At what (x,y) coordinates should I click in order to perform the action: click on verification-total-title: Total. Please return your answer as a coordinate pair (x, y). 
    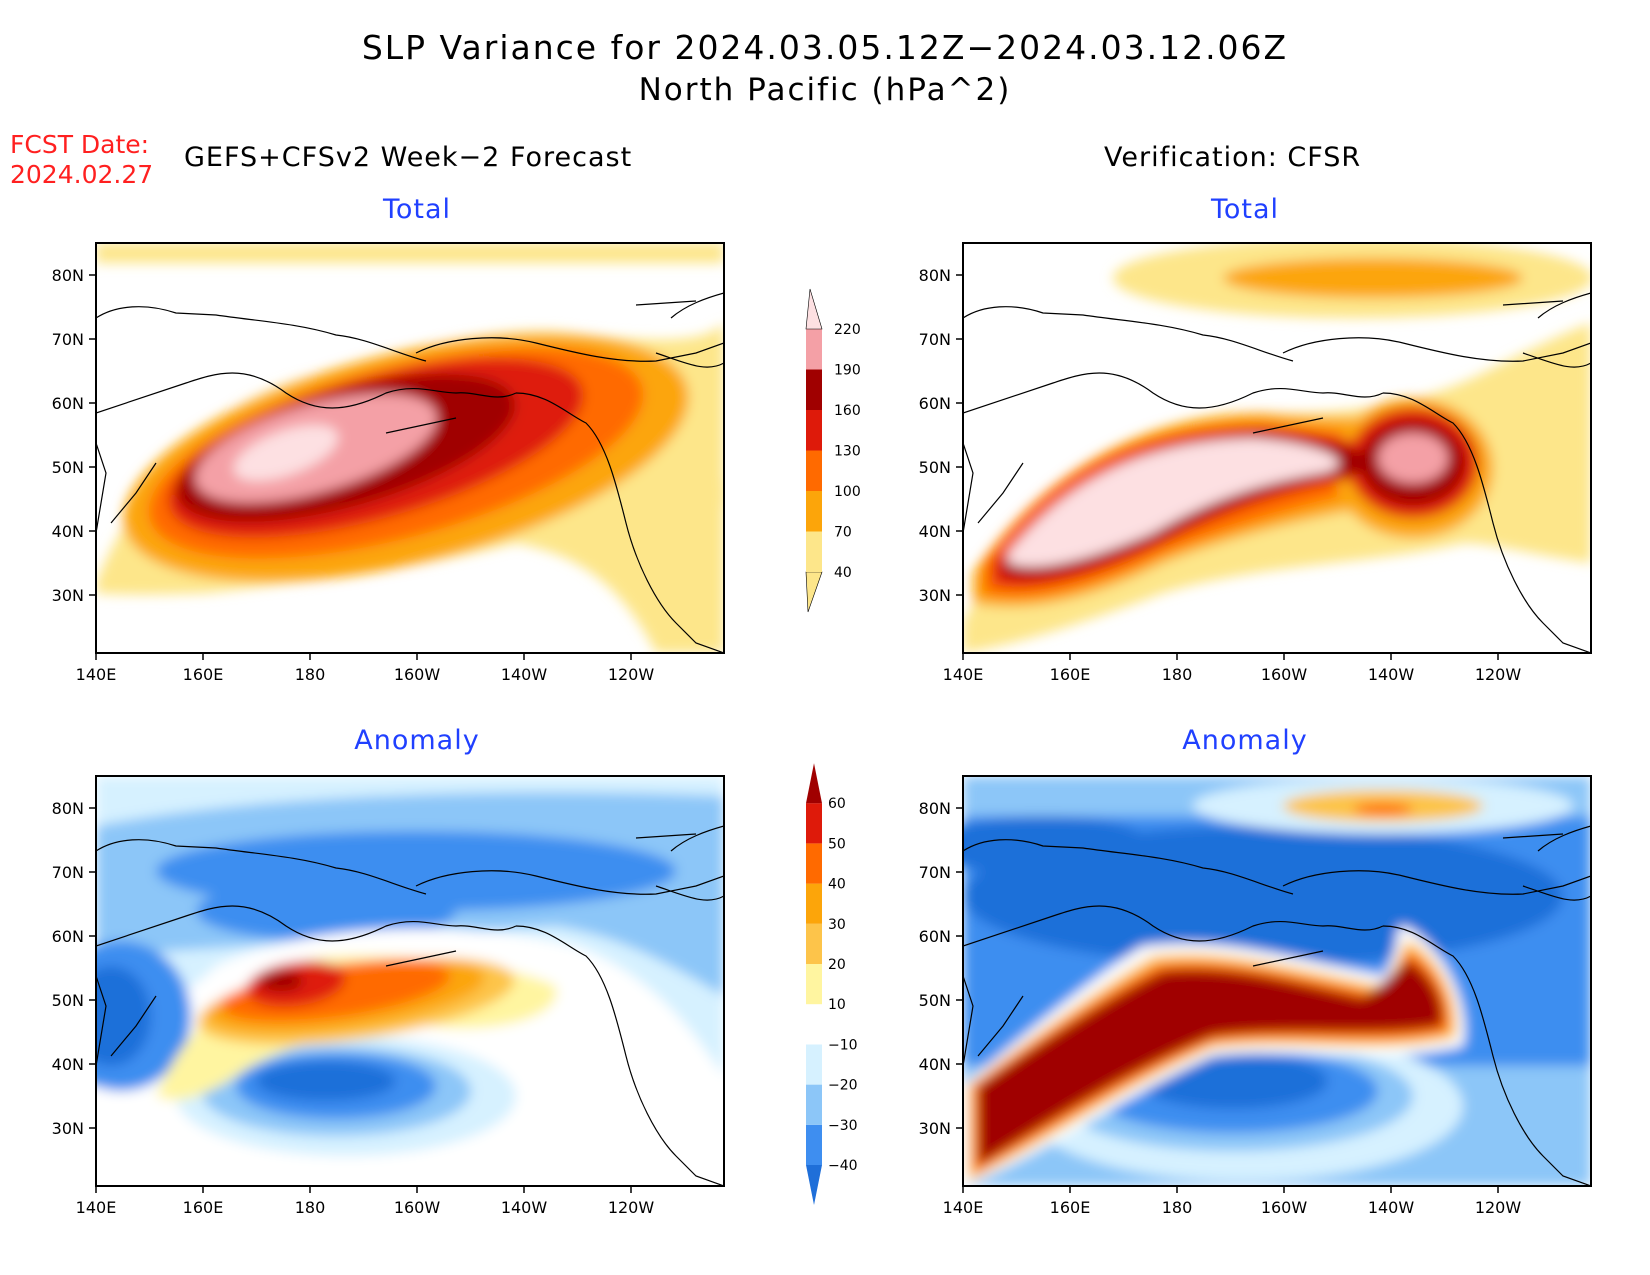
    Looking at the image, I should click on (1245, 209).